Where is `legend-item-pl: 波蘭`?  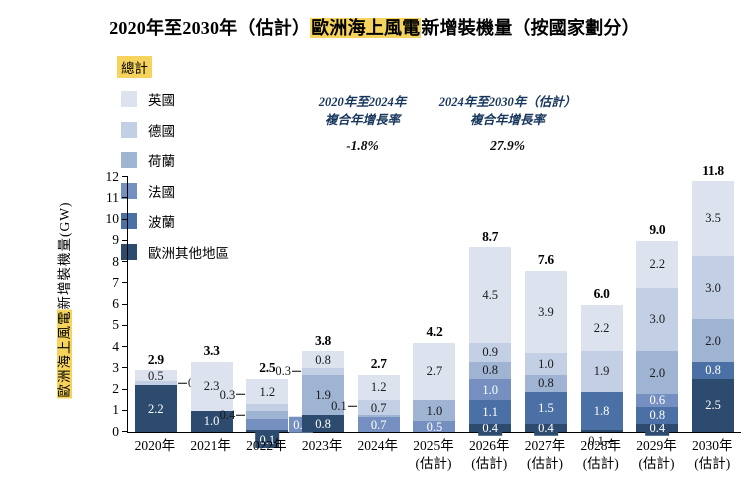 legend-item-pl: 波蘭 is located at coordinates (174, 221).